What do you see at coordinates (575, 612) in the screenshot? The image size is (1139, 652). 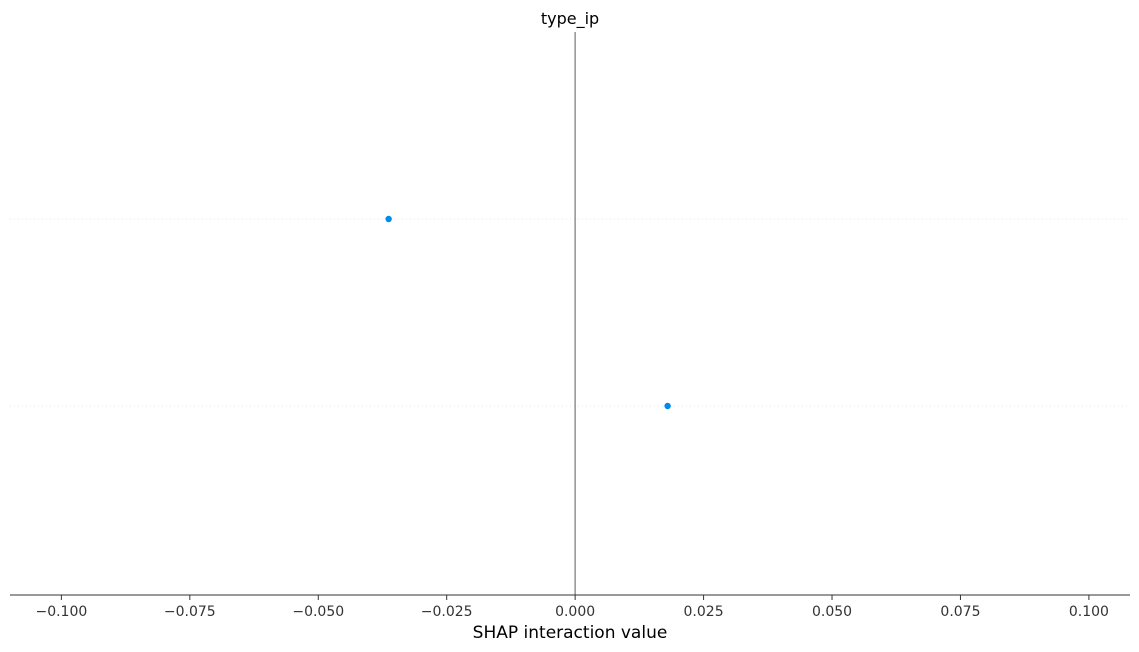 I see `x-tick-label: 0.000` at bounding box center [575, 612].